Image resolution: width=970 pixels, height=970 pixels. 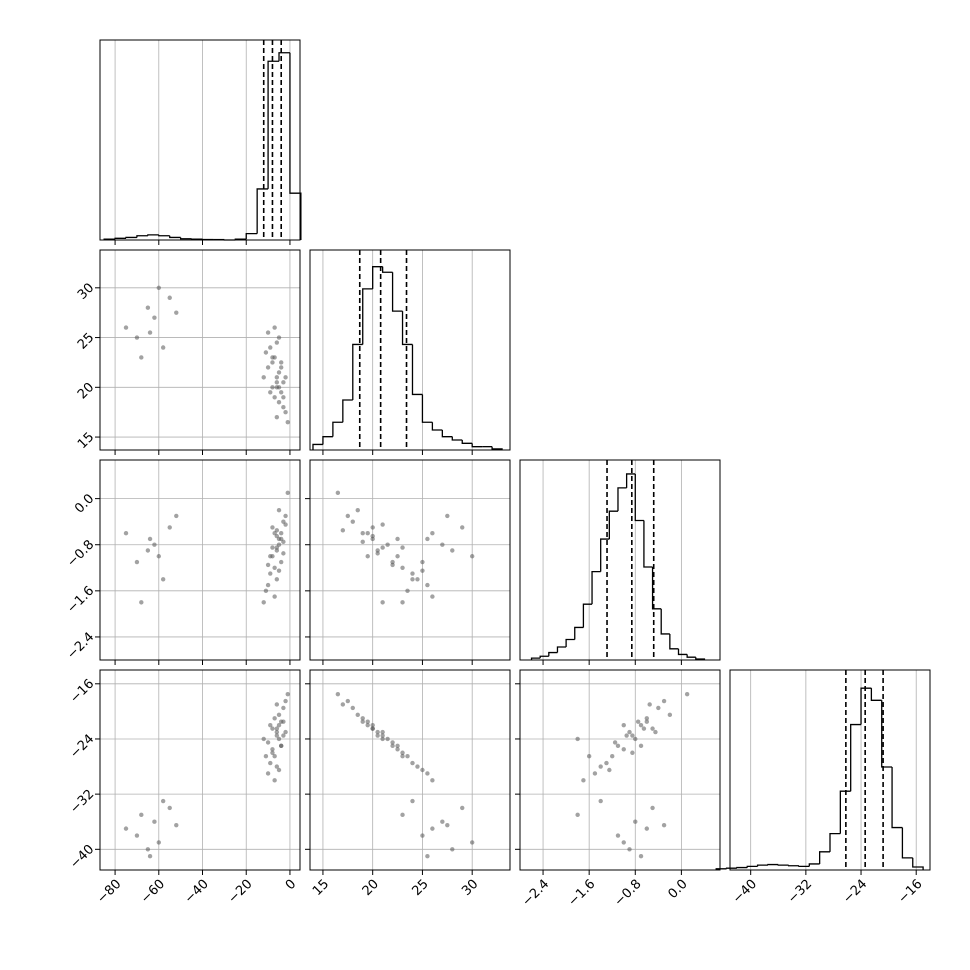 What do you see at coordinates (80, 553) in the screenshot?
I see `y-tick-label: −0.8` at bounding box center [80, 553].